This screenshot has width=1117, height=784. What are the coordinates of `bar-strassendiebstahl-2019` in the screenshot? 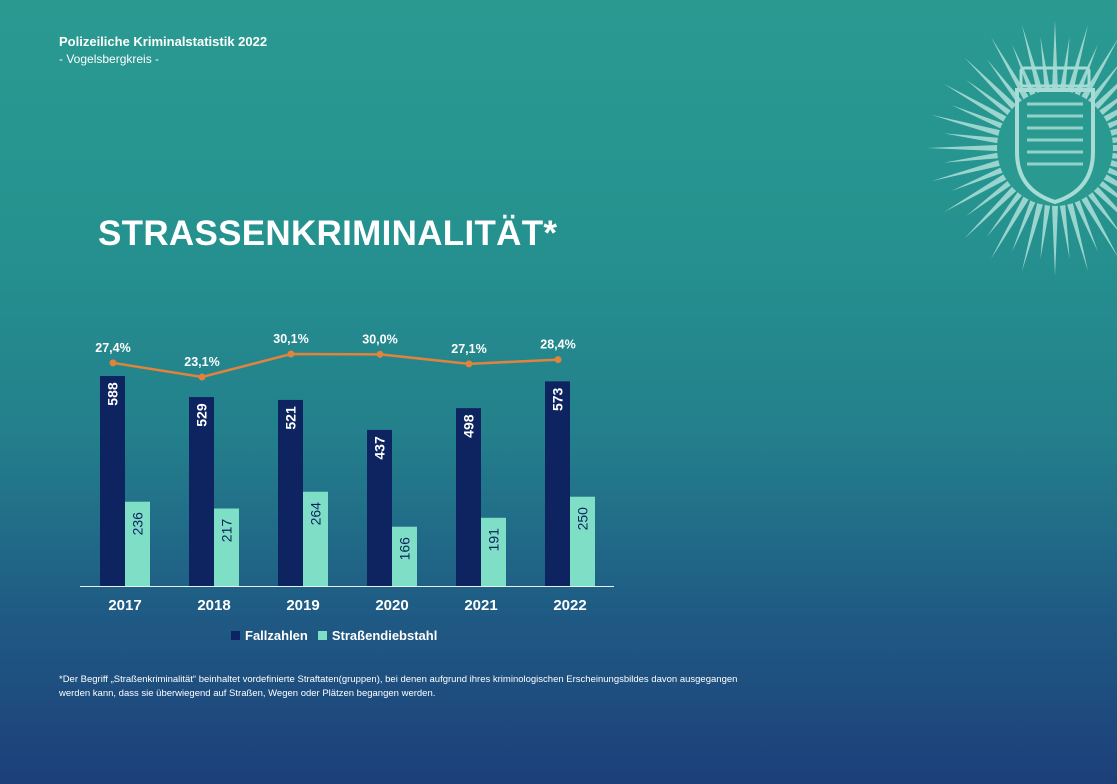 It's located at (315, 538).